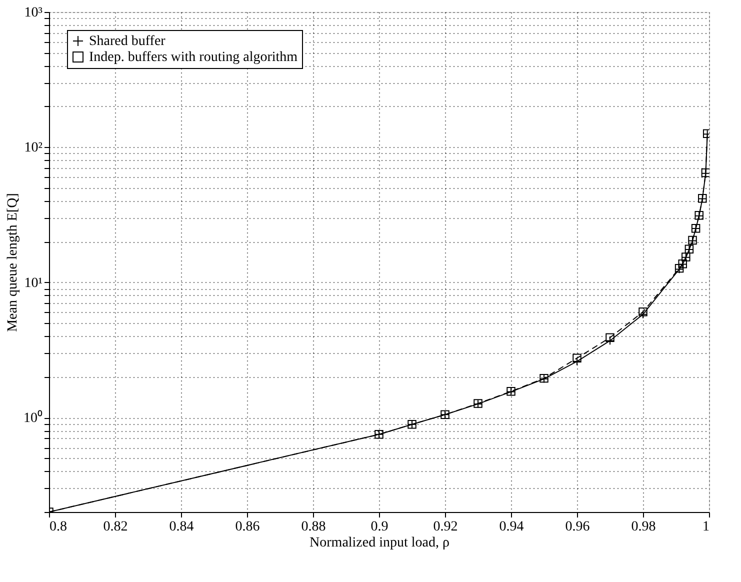  What do you see at coordinates (193, 57) in the screenshot?
I see `legend-label: Indep. buffers with routing algorithm` at bounding box center [193, 57].